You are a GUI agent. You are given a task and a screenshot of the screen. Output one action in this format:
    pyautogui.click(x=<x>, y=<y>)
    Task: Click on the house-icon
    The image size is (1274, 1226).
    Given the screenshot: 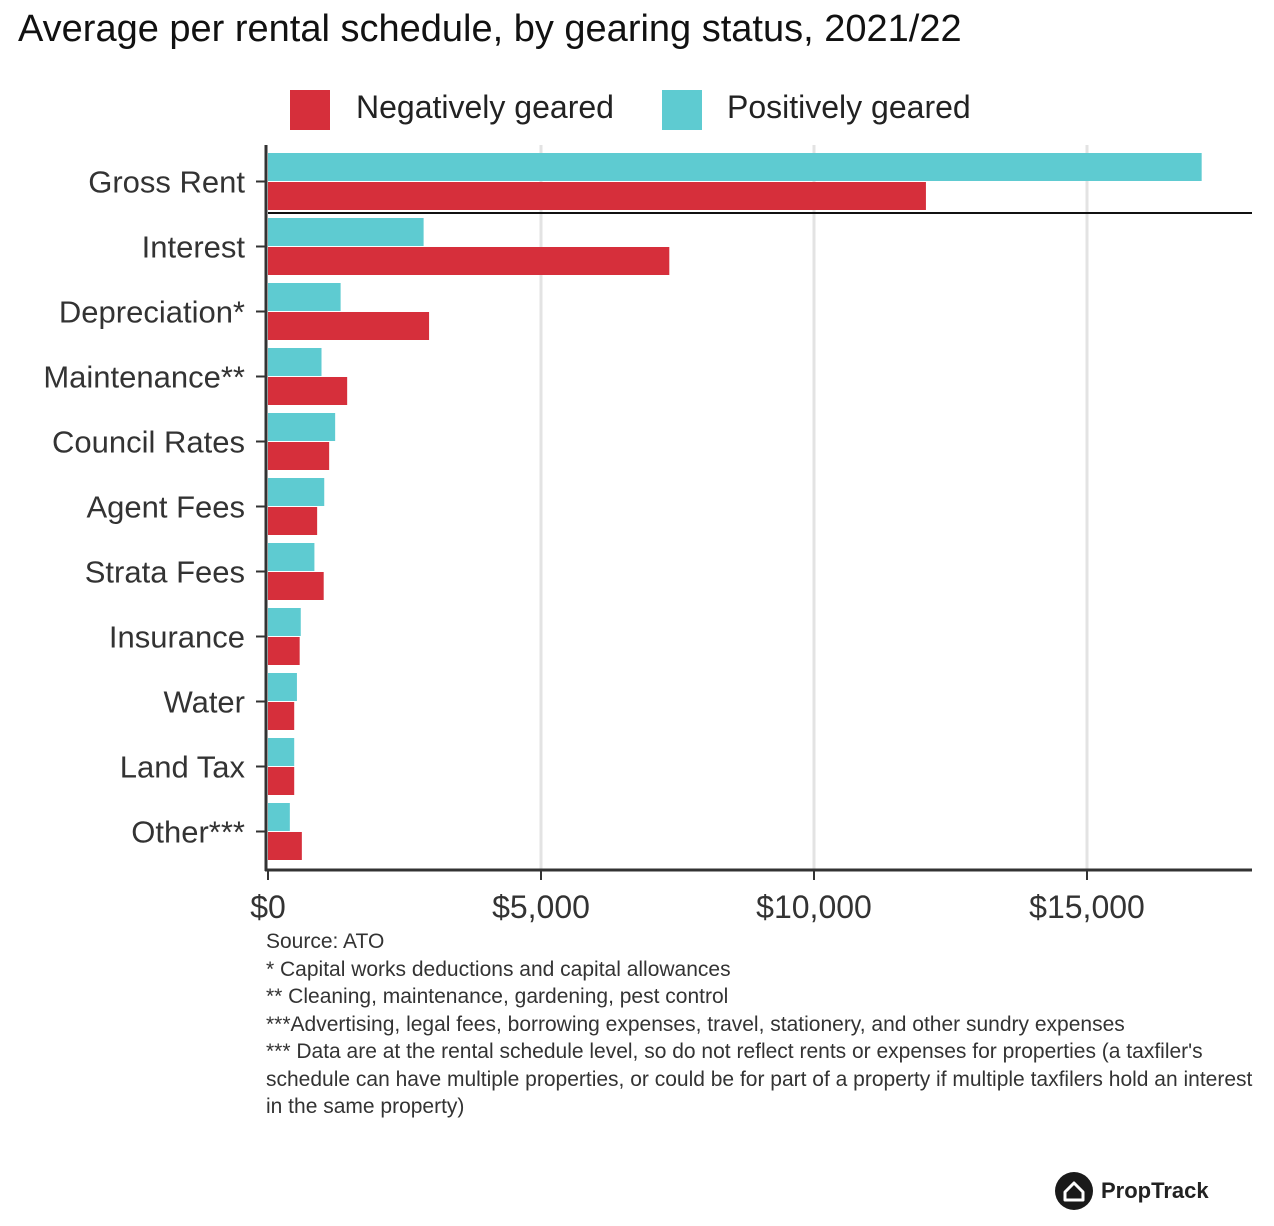 What is the action you would take?
    pyautogui.click(x=1074, y=1191)
    